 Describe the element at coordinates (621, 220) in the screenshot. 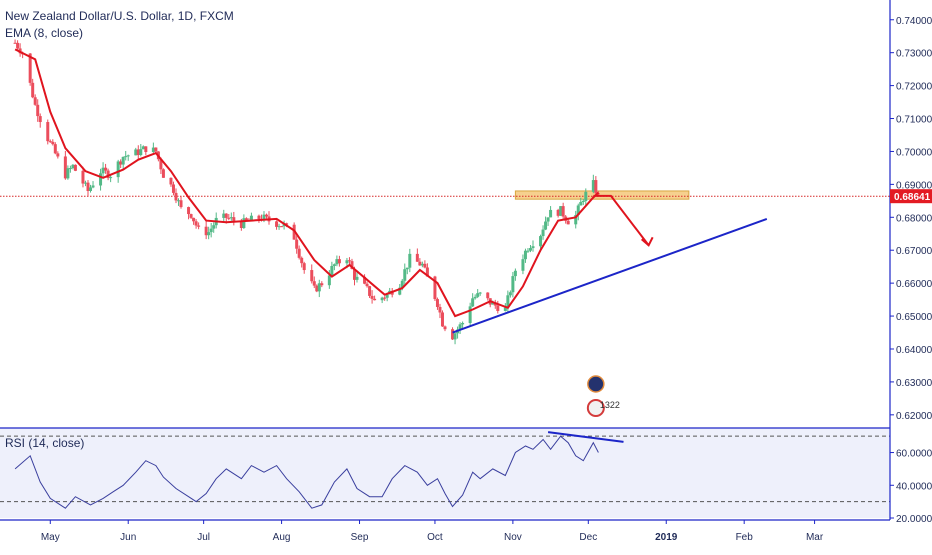

I see `forecast-arrow` at that location.